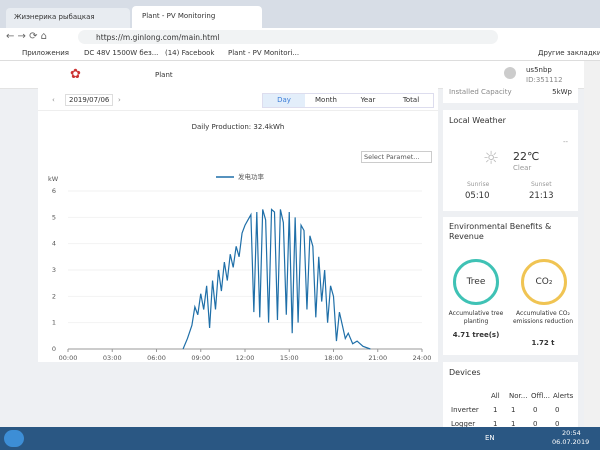 The width and height of the screenshot is (600, 450). What do you see at coordinates (238, 127) in the screenshot?
I see `daily-production: Daily Production: 32.4kWh` at bounding box center [238, 127].